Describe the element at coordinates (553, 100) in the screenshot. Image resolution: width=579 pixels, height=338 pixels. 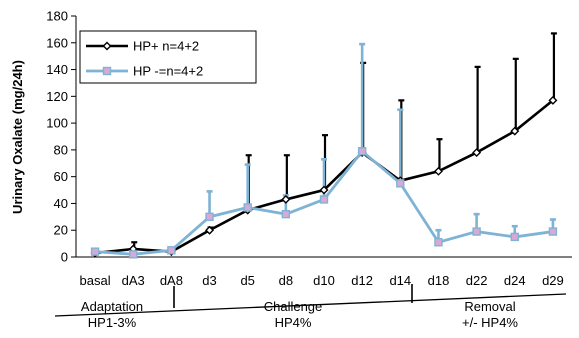
I see `data-point-0-d29` at that location.